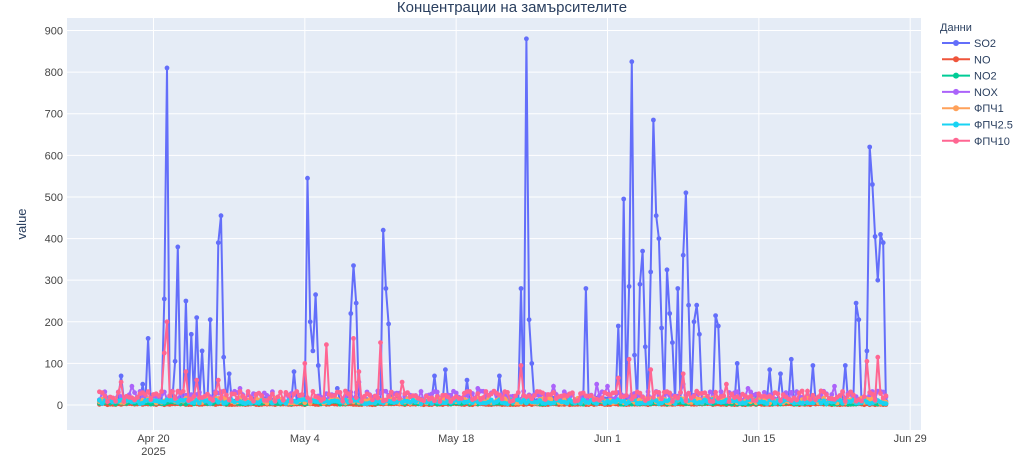 The height and width of the screenshot is (458, 1024). I want to click on legend-item-ФПЧ2.5: ФПЧ2.5, so click(977, 126).